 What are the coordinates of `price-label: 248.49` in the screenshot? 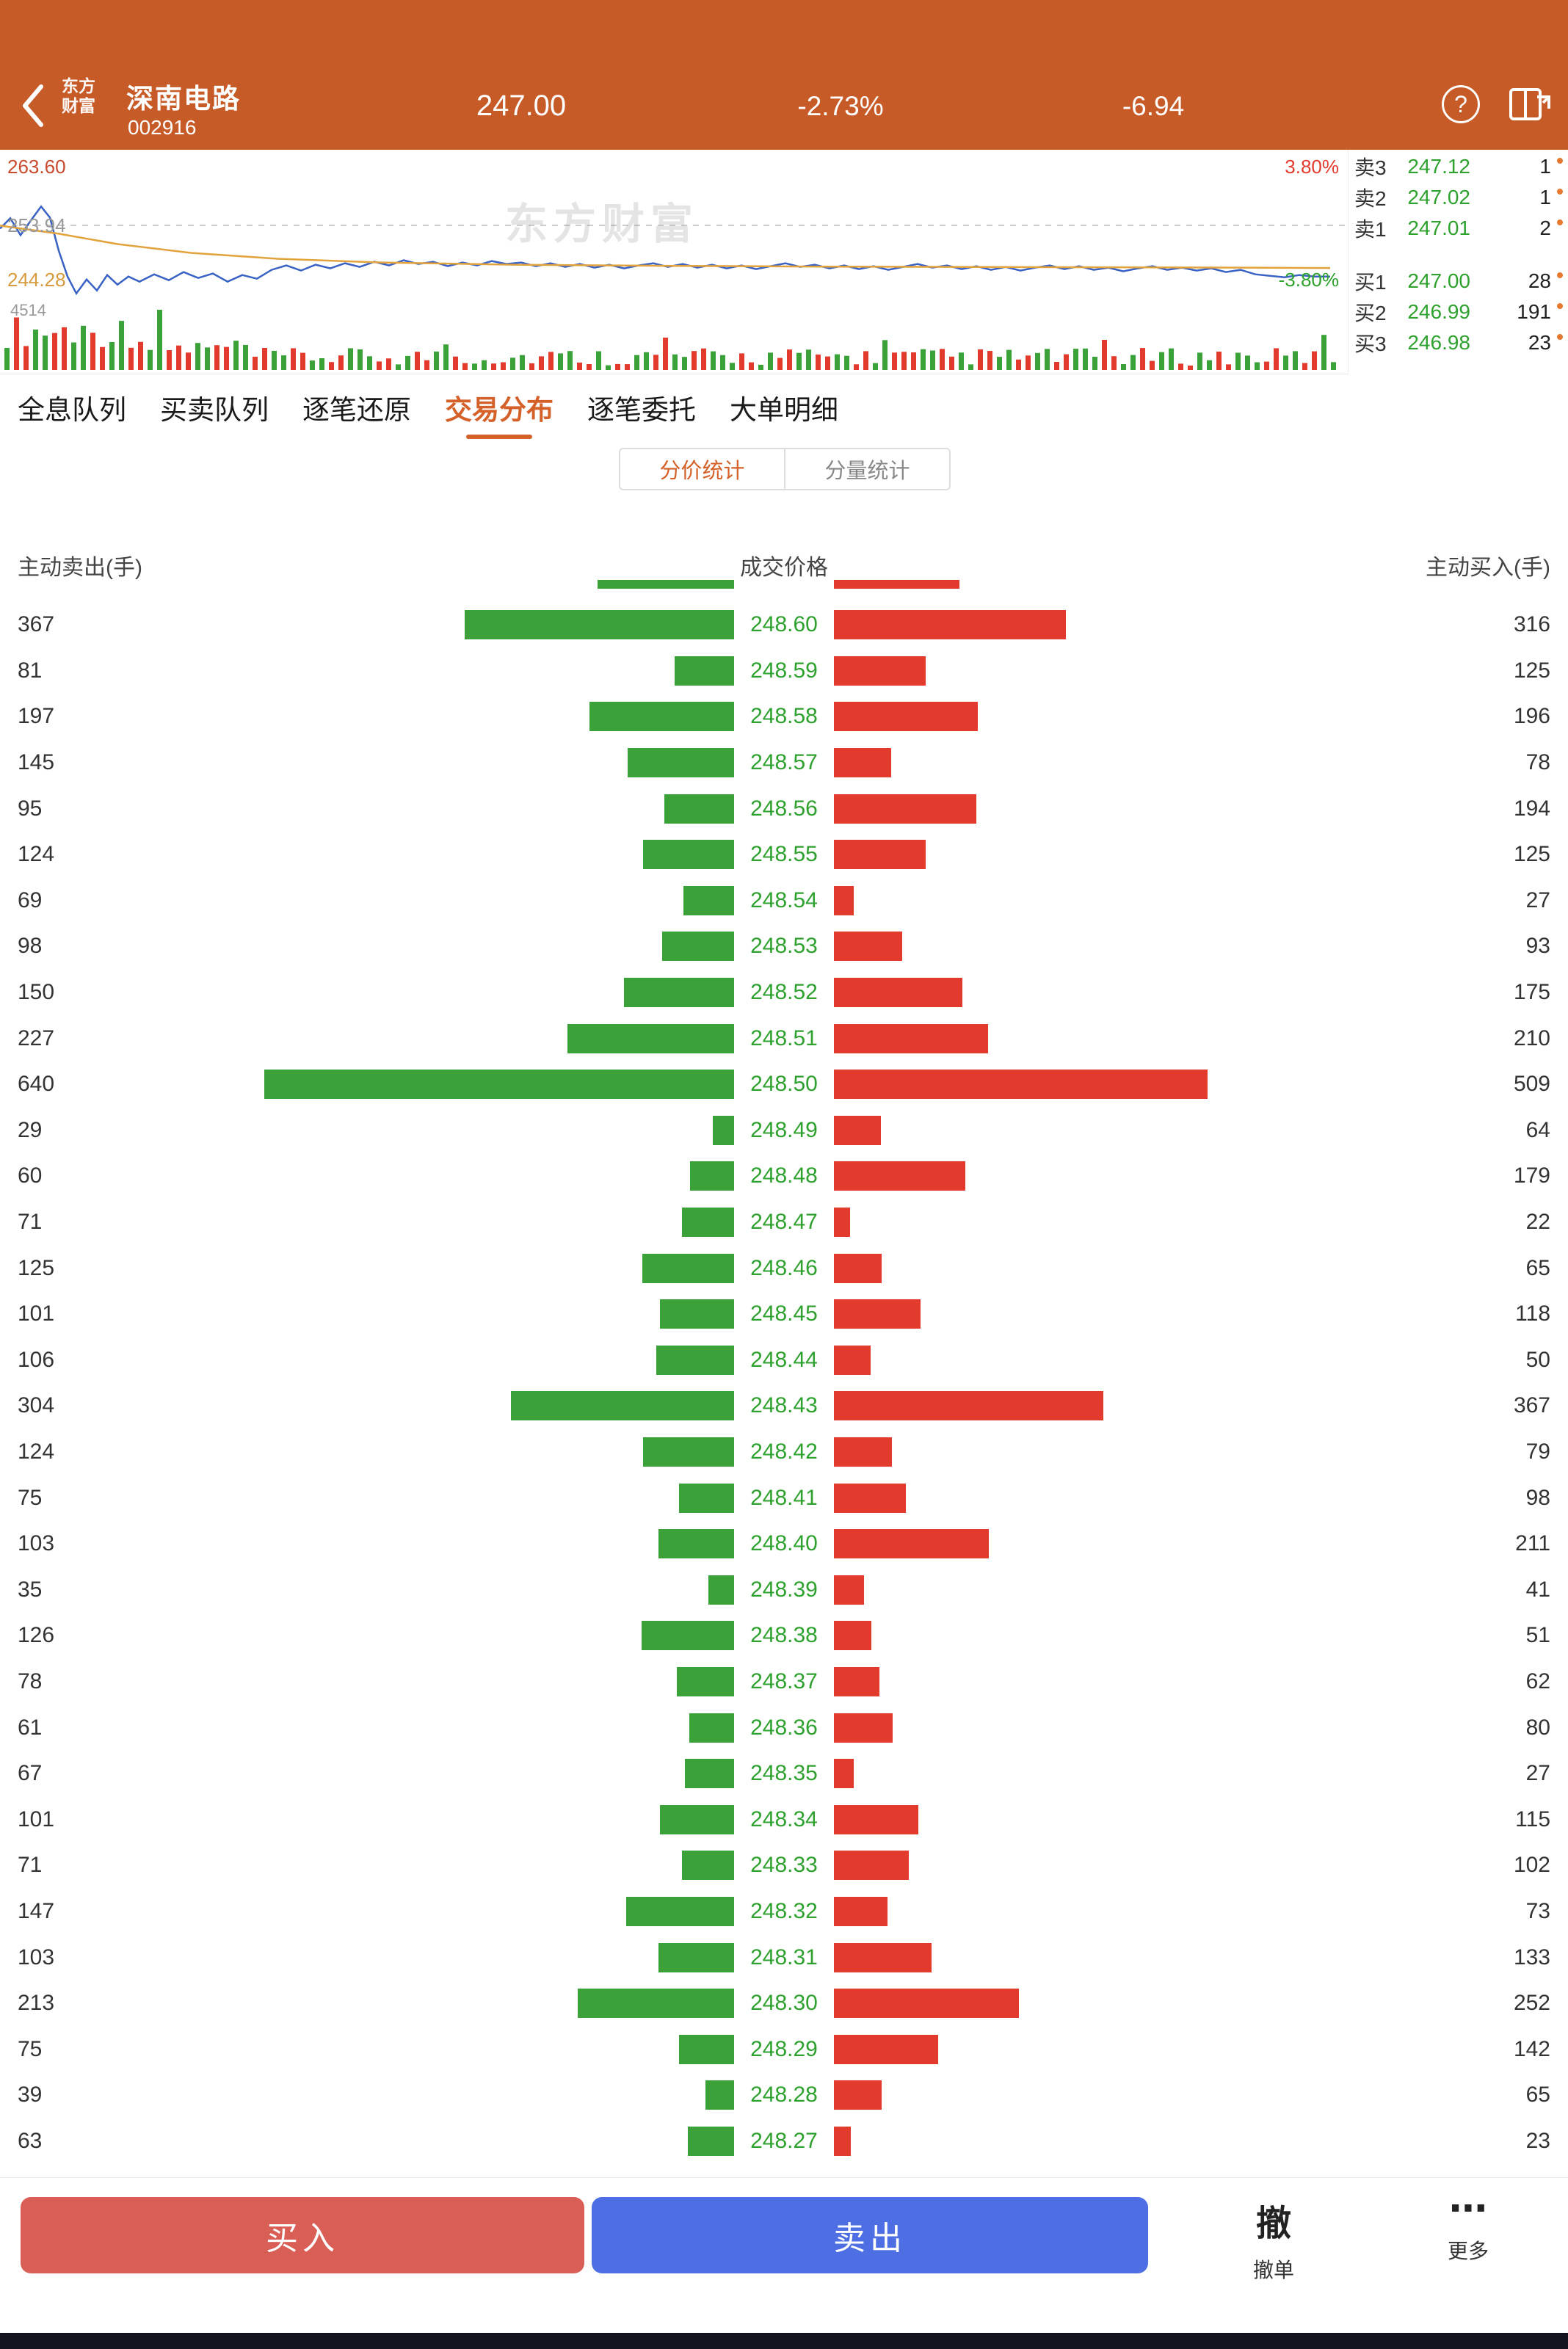 It's located at (784, 1129).